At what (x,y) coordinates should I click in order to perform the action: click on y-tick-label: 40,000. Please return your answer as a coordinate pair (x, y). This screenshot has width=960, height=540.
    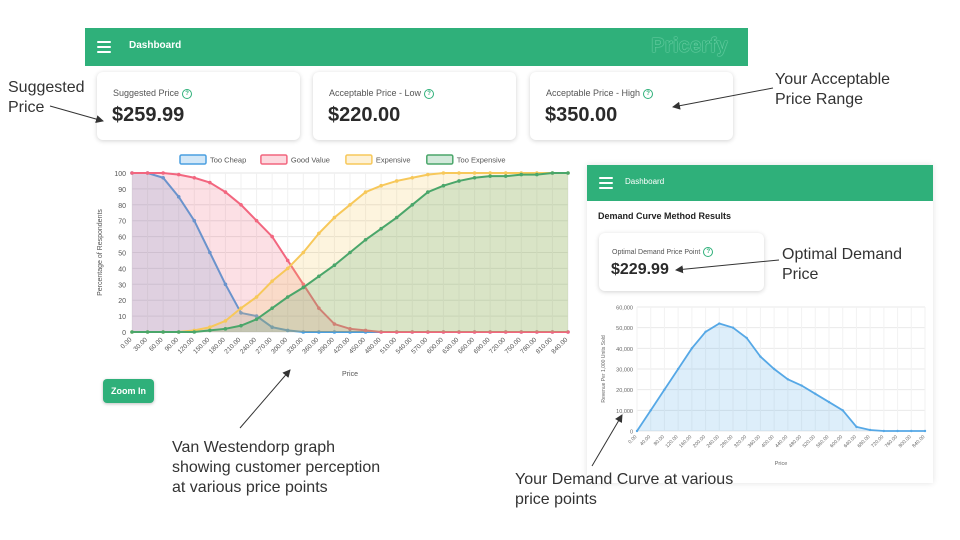
    Looking at the image, I should click on (624, 350).